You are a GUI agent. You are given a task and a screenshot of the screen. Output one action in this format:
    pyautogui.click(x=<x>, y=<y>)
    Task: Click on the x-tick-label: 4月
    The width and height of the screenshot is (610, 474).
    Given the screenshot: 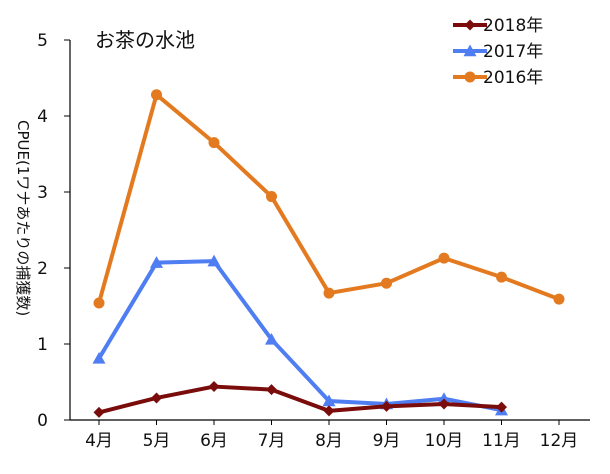 What is the action you would take?
    pyautogui.click(x=99, y=441)
    